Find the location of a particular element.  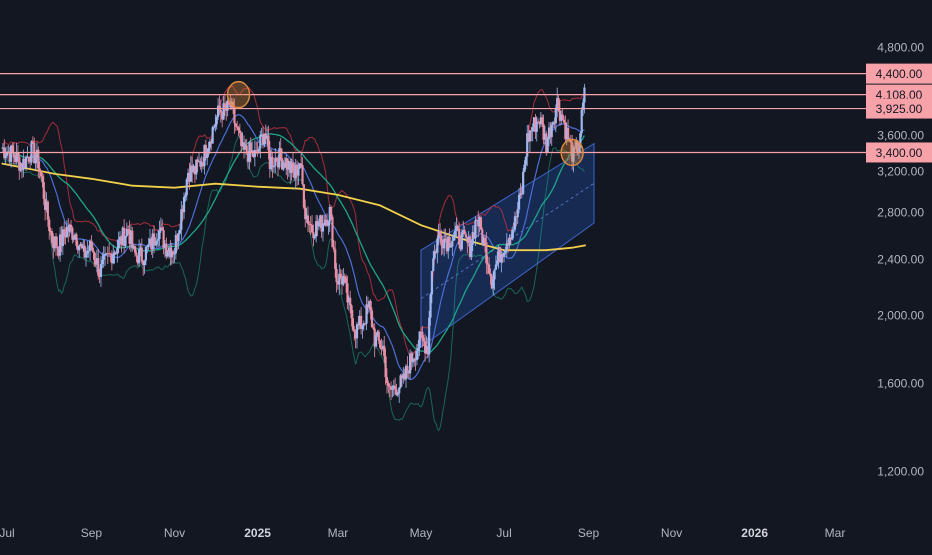

highlight-circles is located at coordinates (405, 123).